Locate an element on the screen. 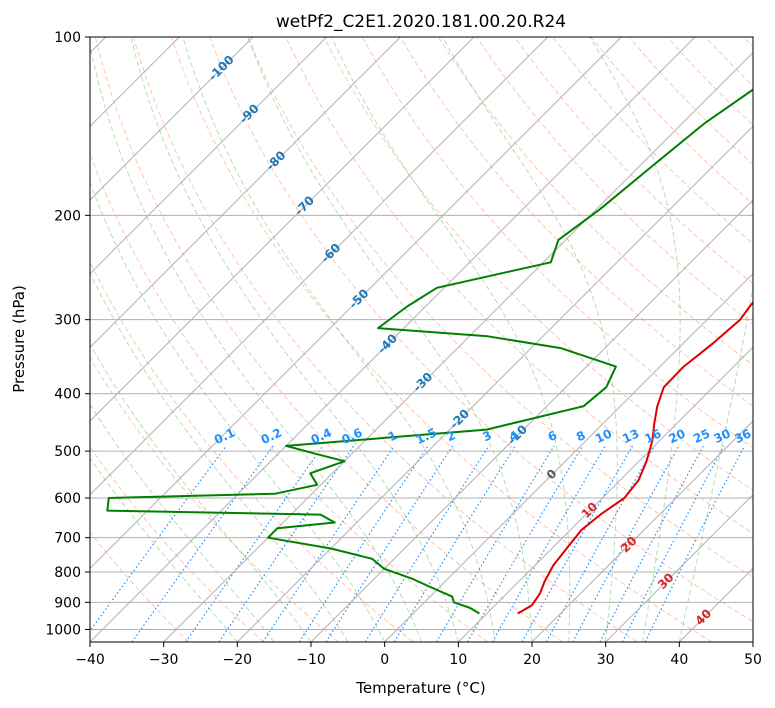 This screenshot has width=775, height=708. x-tick-label: −40 is located at coordinates (90, 660).